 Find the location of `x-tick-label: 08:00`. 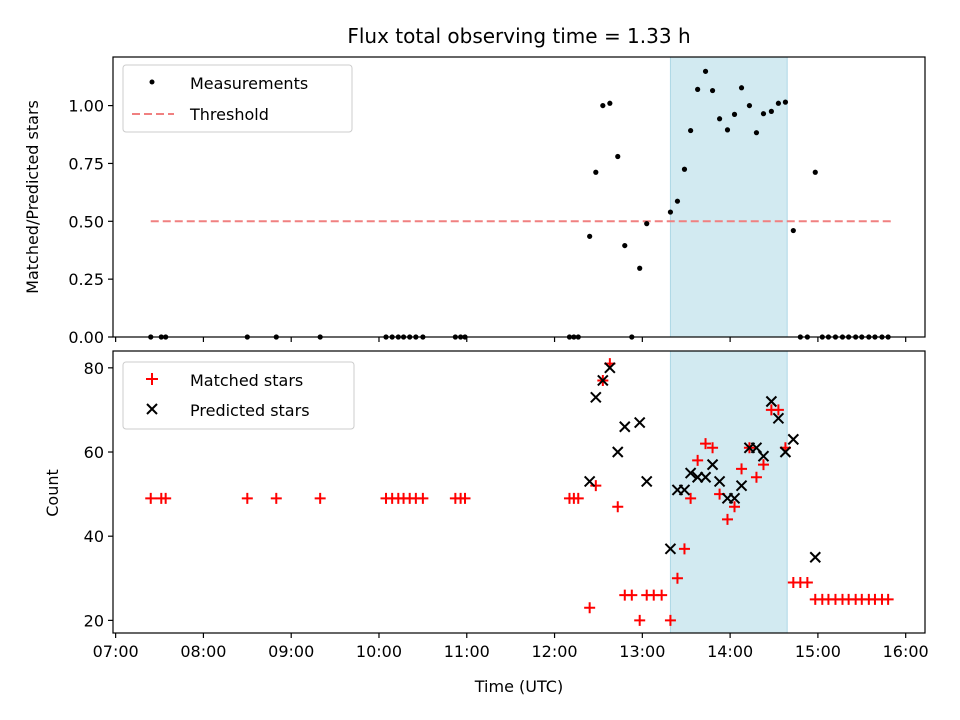

x-tick-label: 08:00 is located at coordinates (203, 651).